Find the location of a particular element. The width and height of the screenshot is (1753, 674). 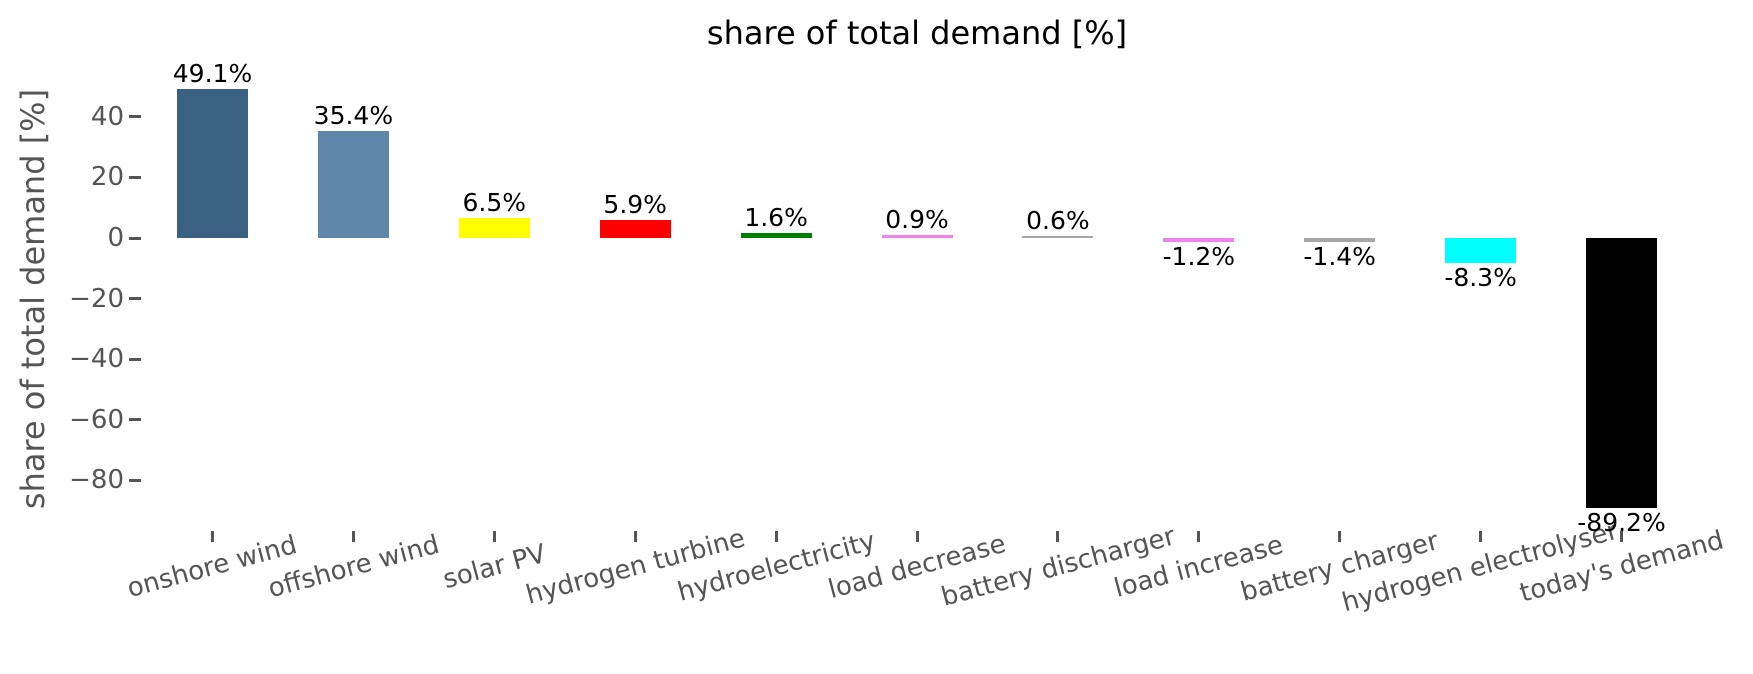

bar-offshore-wind is located at coordinates (353, 184).